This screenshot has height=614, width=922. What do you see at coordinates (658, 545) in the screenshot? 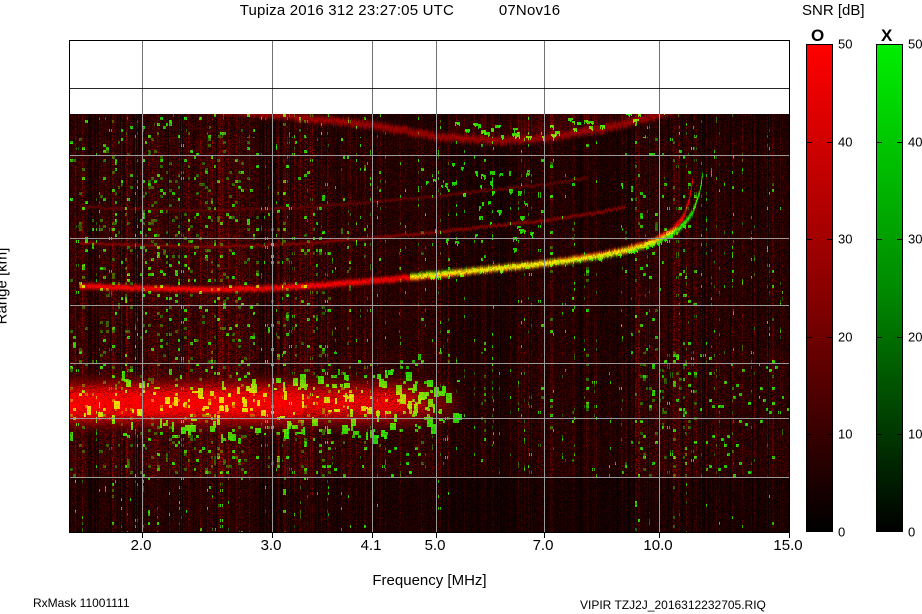
I see `x-axis-tick-label: 10.0` at bounding box center [658, 545].